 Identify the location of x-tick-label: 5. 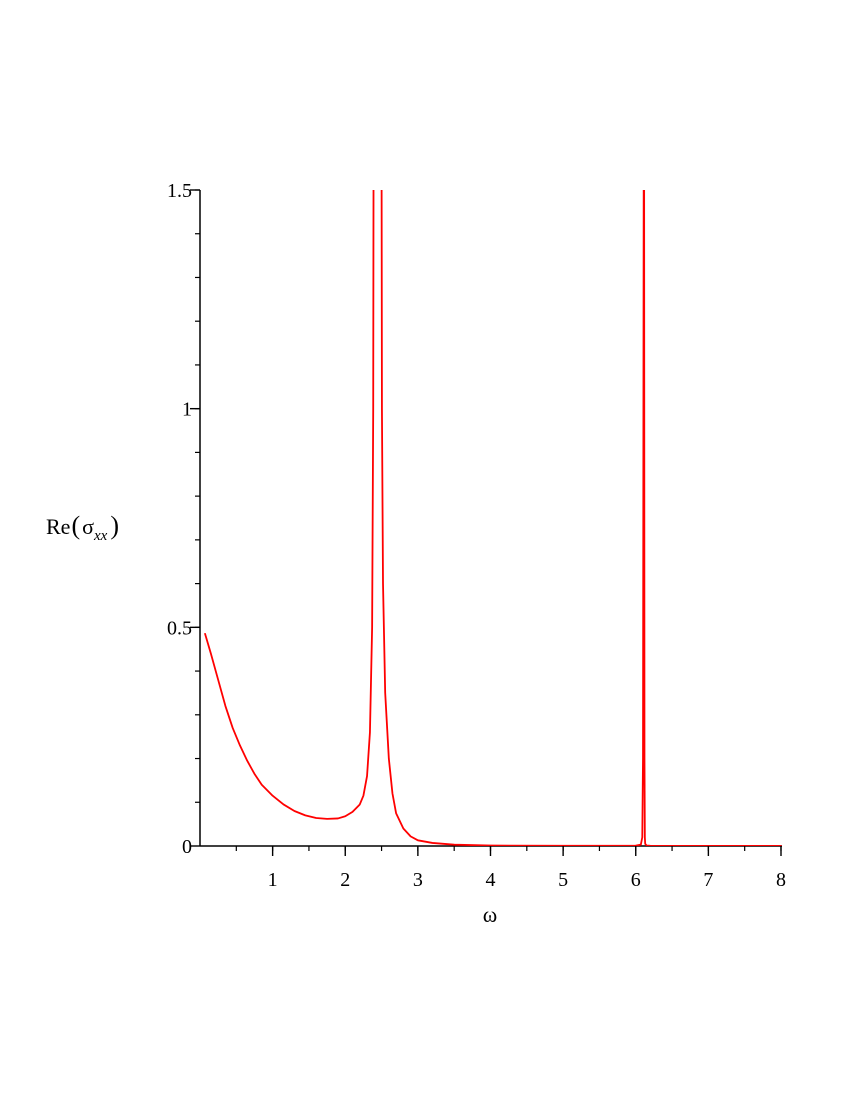
(563, 880).